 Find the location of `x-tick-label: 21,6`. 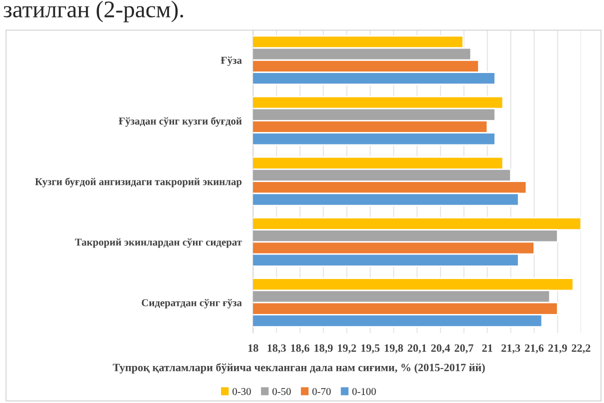

x-tick-label: 21,6 is located at coordinates (534, 349).